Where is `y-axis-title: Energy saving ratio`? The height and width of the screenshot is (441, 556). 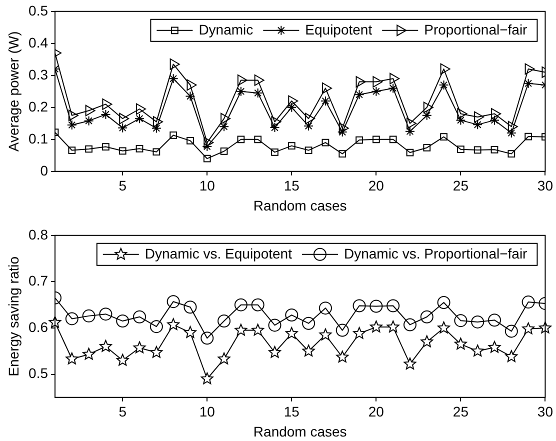
y-axis-title: Energy saving ratio is located at coordinates (13, 316).